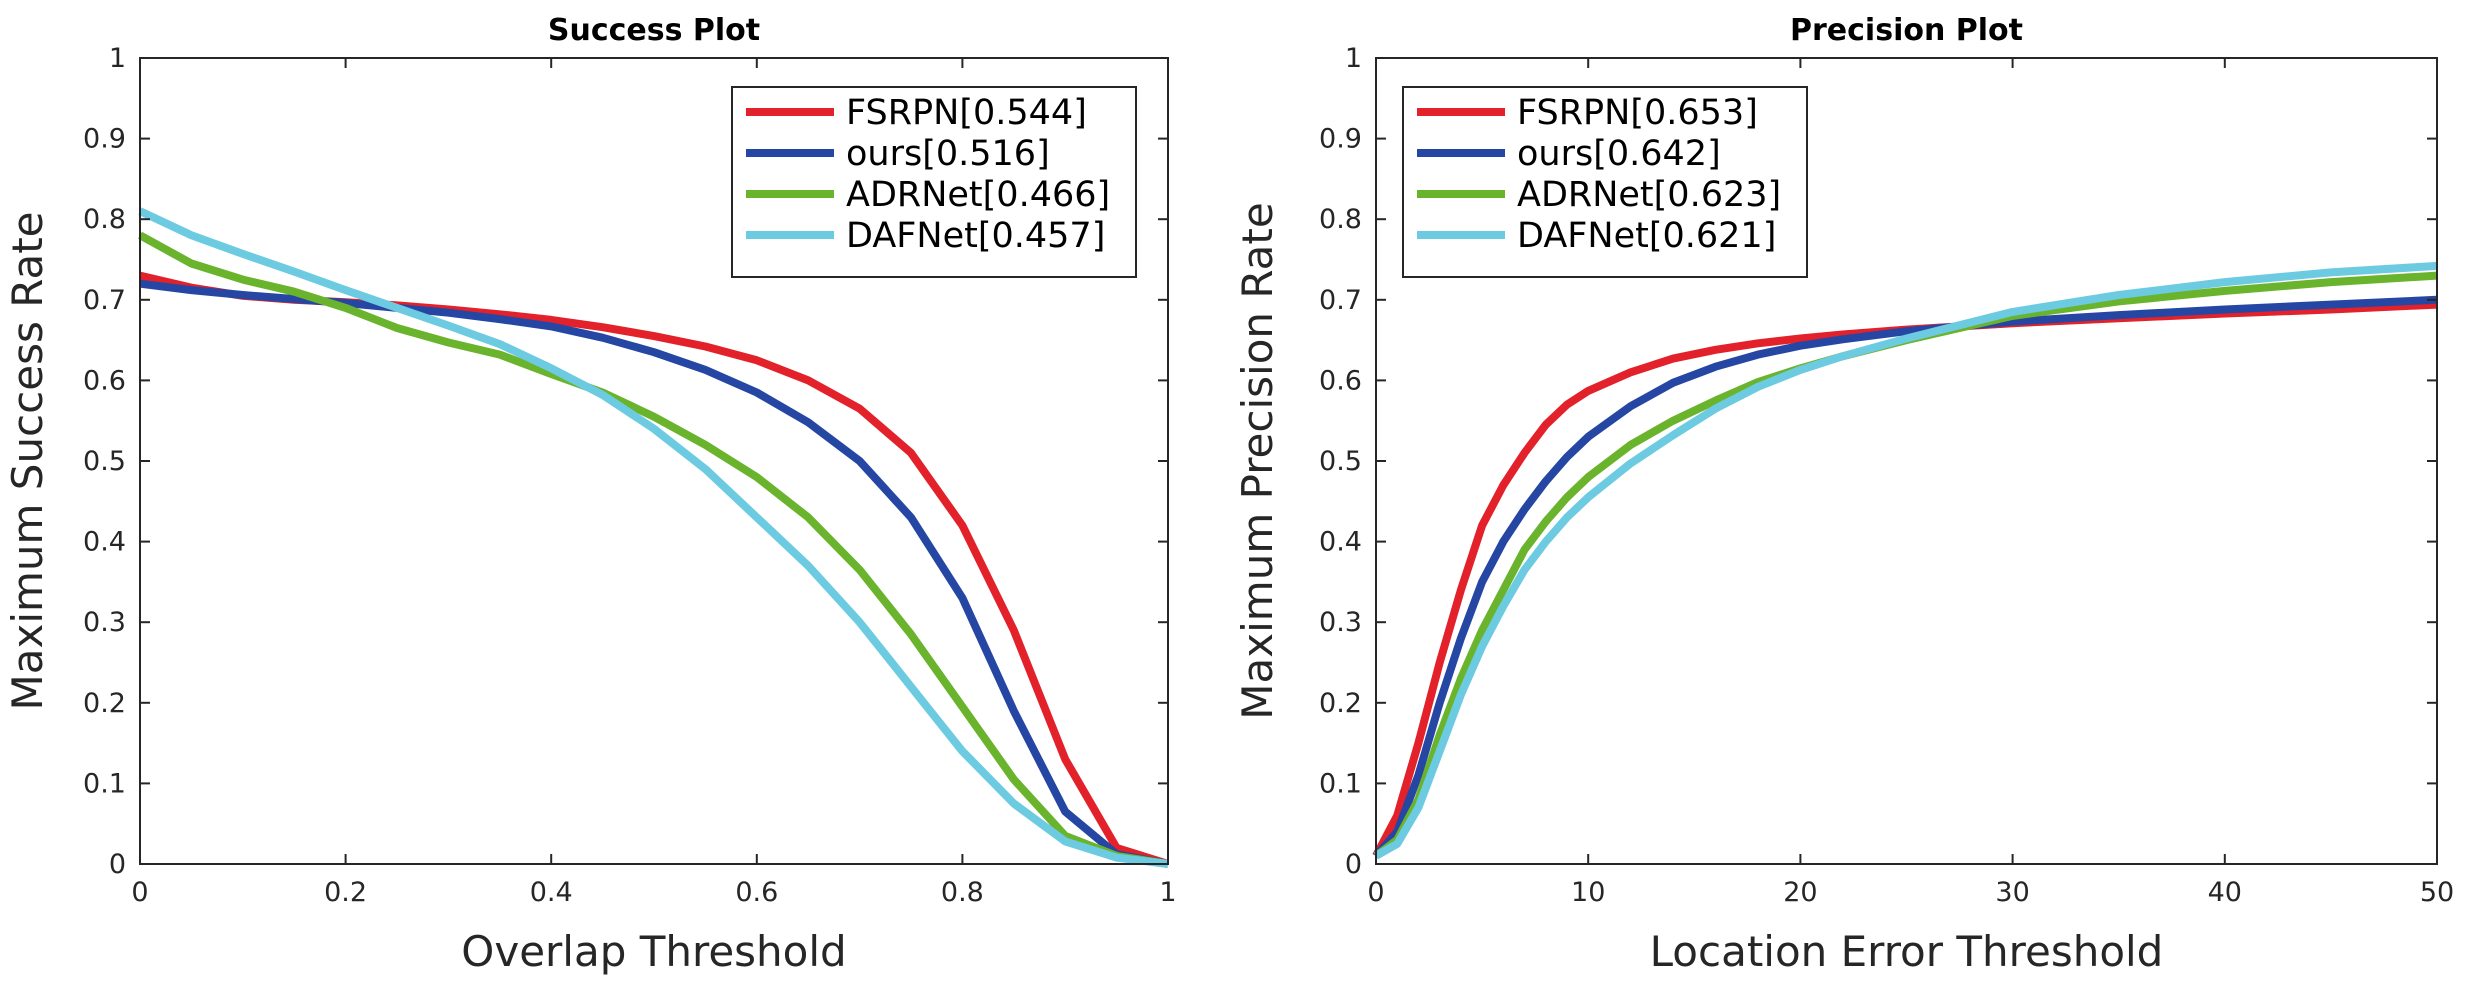 This screenshot has width=2478, height=996. What do you see at coordinates (345, 892) in the screenshot?
I see `x-tick-label: 0.2` at bounding box center [345, 892].